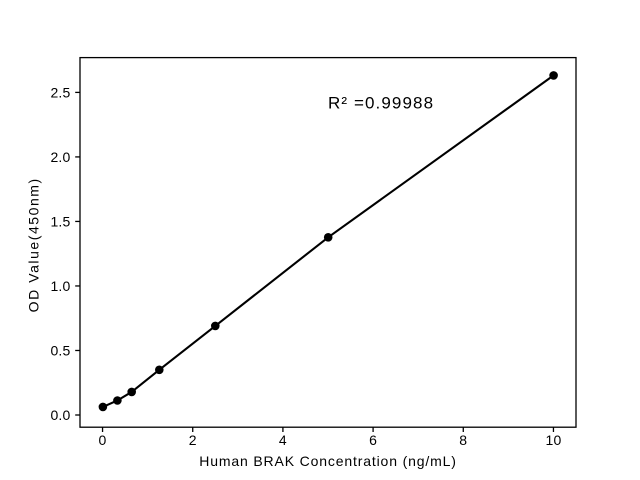 The width and height of the screenshot is (640, 480). I want to click on svg-text: 10, so click(553, 440).